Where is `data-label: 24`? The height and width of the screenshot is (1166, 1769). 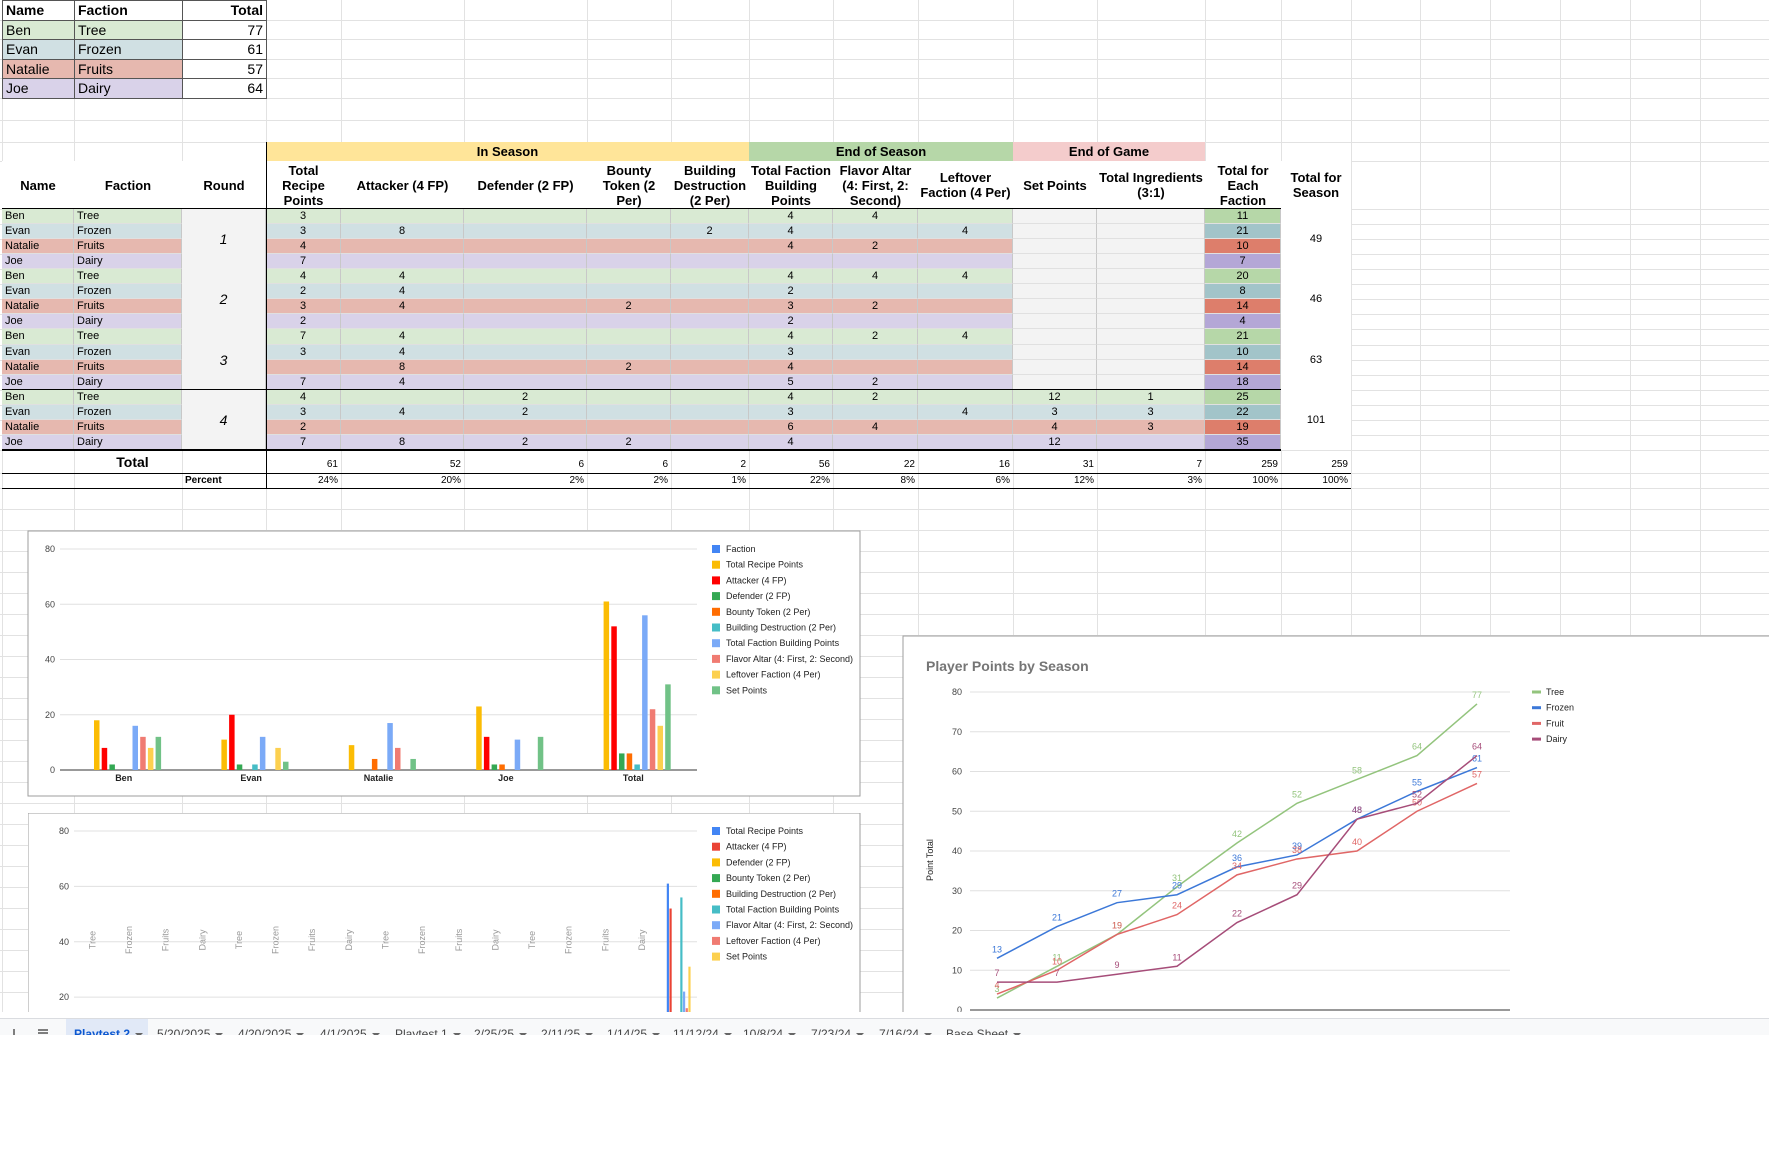 data-label: 24 is located at coordinates (1177, 906).